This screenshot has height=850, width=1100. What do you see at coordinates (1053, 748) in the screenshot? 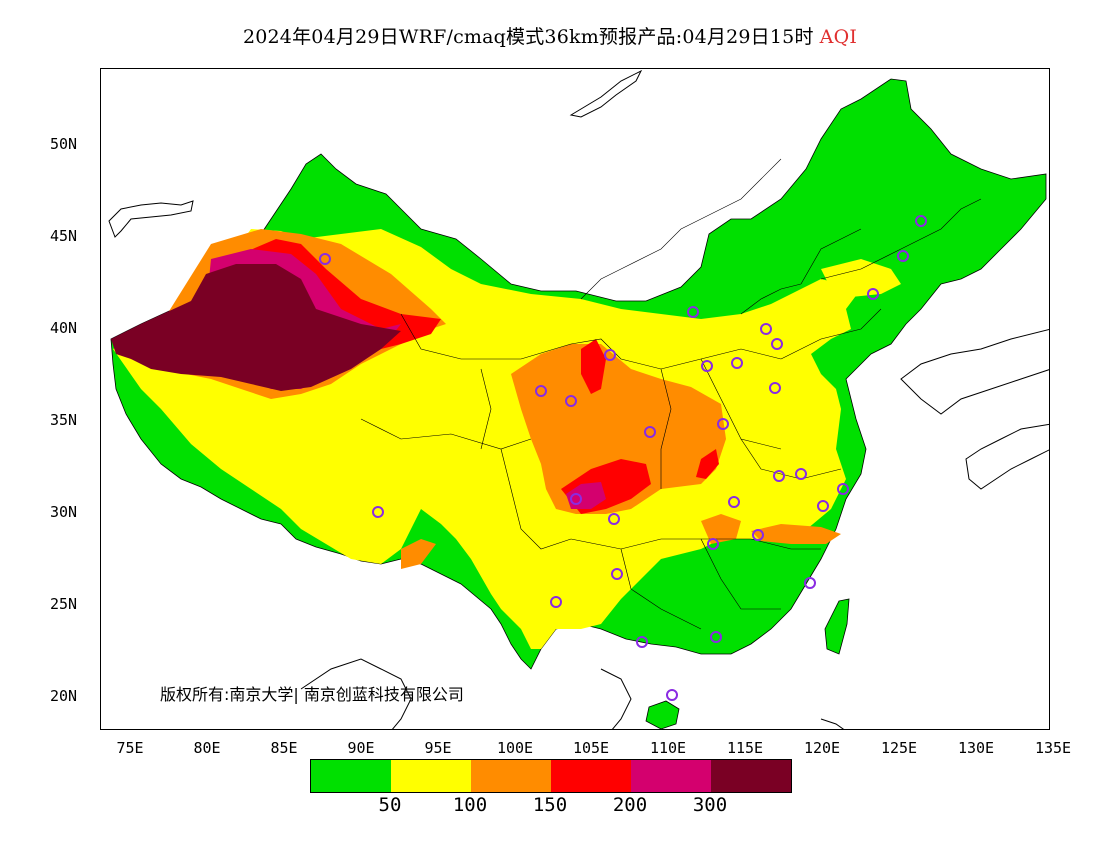
I see `x-tick-label: 135E` at bounding box center [1053, 748].